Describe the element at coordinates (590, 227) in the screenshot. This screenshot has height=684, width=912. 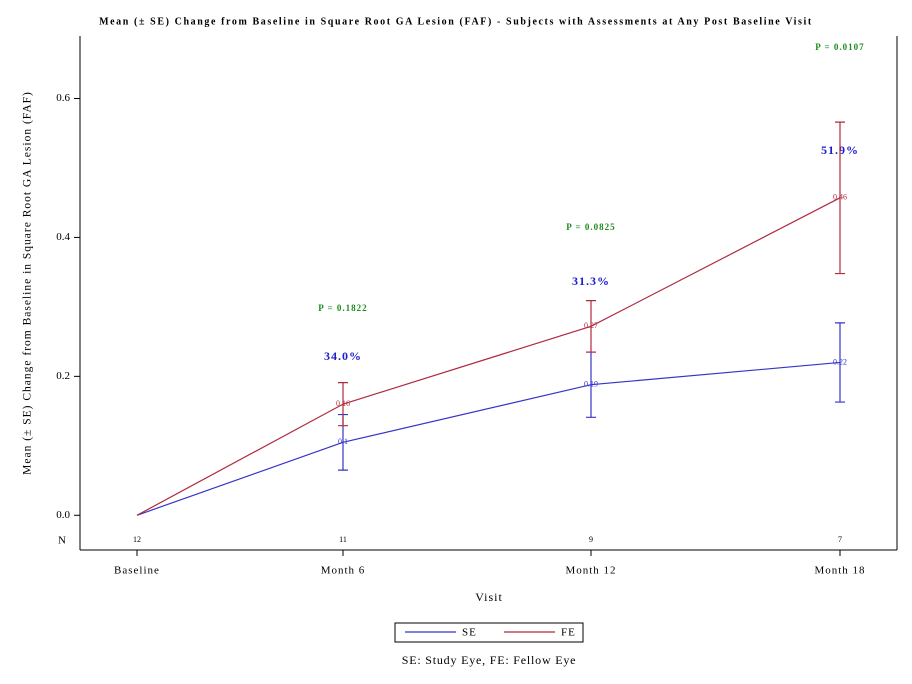
I see `p-label: P = 0.0825` at that location.